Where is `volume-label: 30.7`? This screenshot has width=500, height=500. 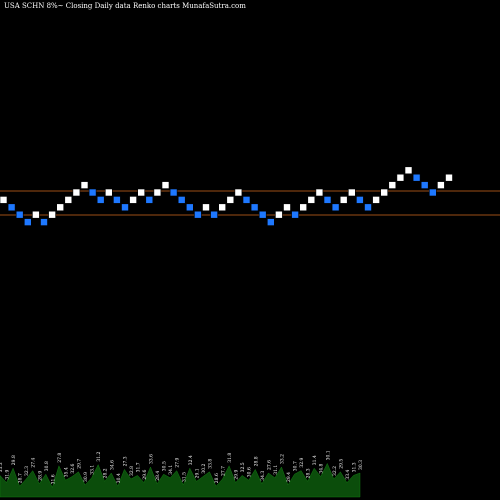
volume-label: 30.7 is located at coordinates (296, 466).